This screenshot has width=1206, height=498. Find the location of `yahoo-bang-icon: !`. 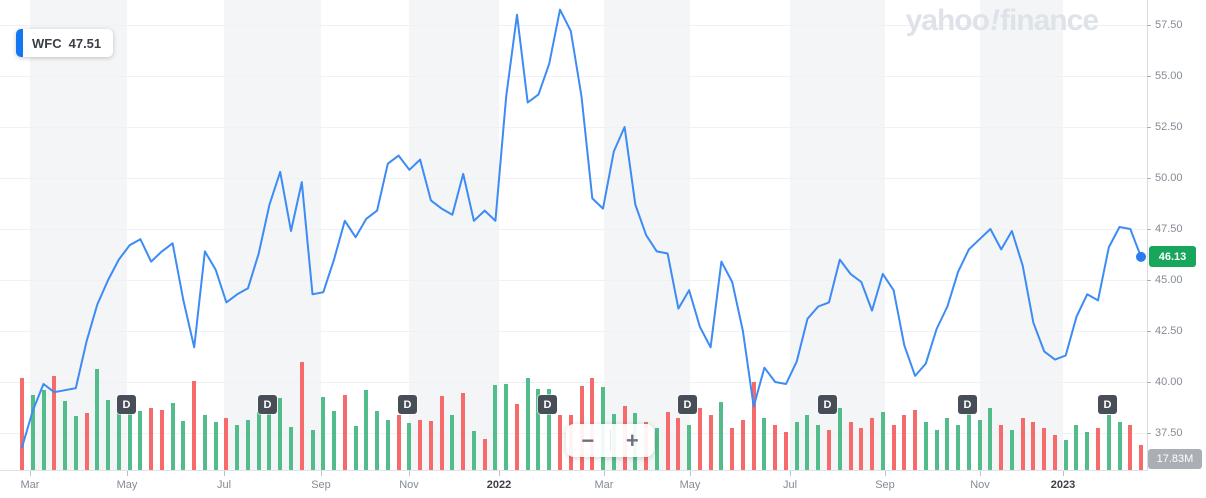

yahoo-bang-icon: ! is located at coordinates (994, 20).